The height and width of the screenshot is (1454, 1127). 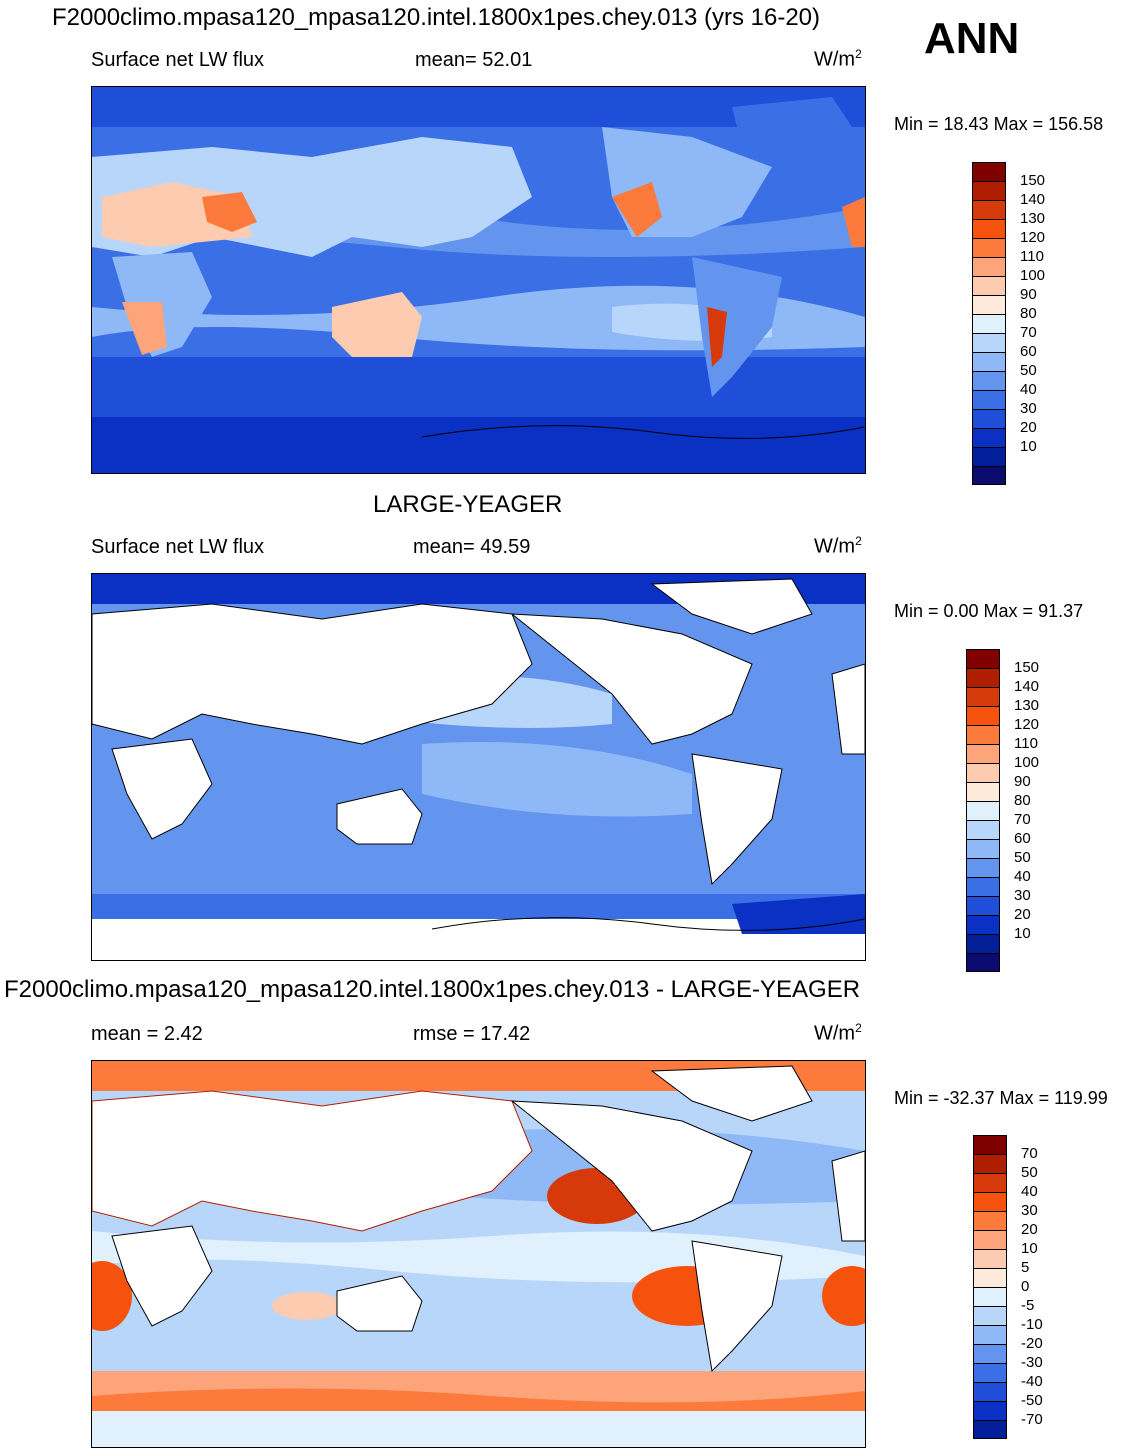 I want to click on colorbar-tick-label: -70, so click(x=1032, y=1419).